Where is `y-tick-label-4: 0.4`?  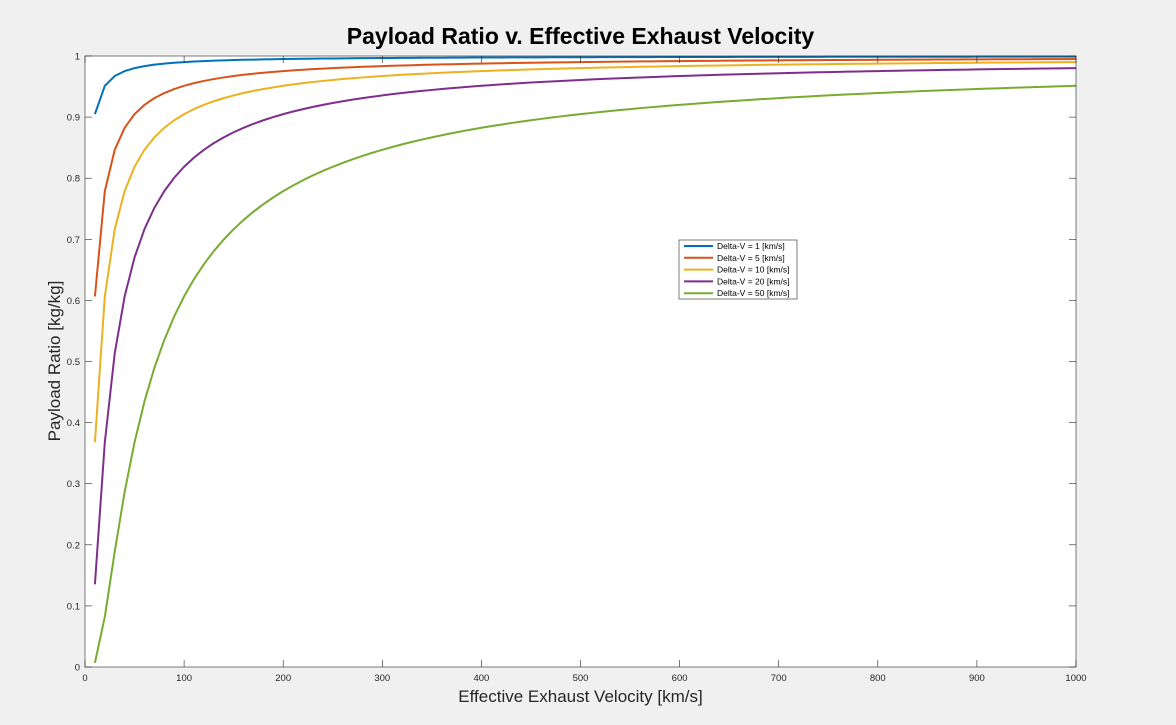 y-tick-label-4: 0.4 is located at coordinates (73, 423).